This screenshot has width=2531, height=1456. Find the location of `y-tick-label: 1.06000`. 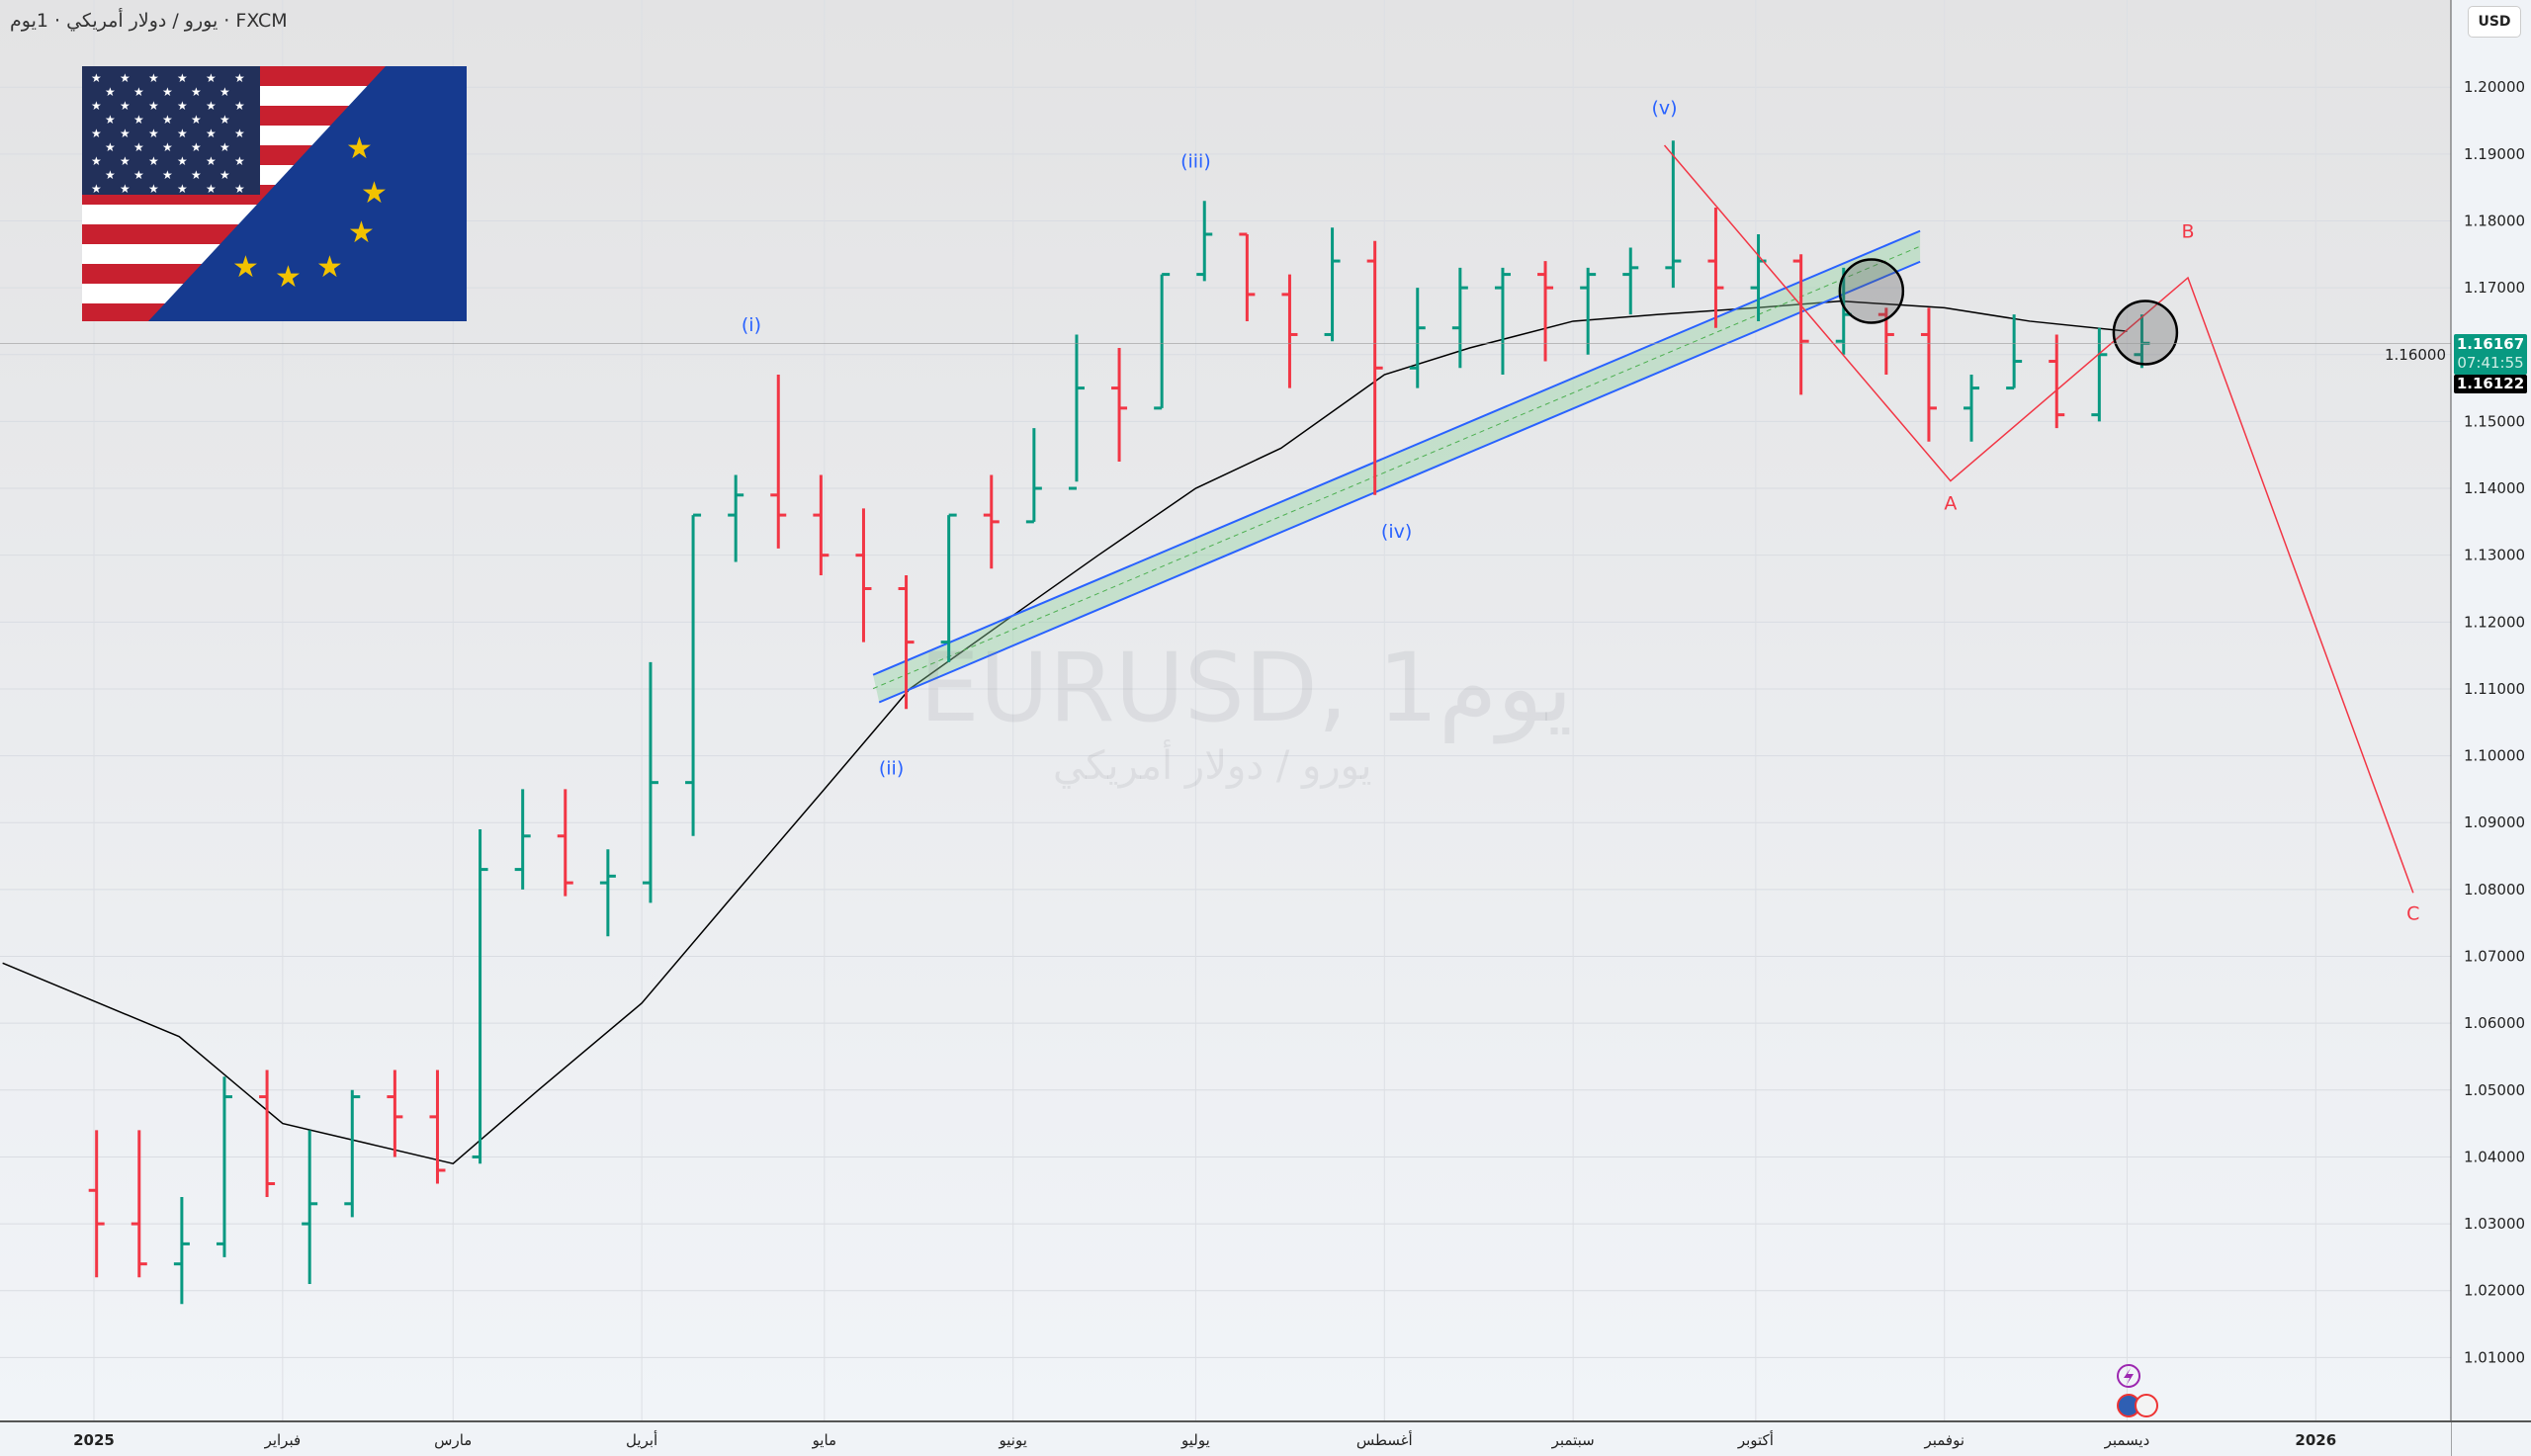

y-tick-label: 1.06000 is located at coordinates (2494, 1023).